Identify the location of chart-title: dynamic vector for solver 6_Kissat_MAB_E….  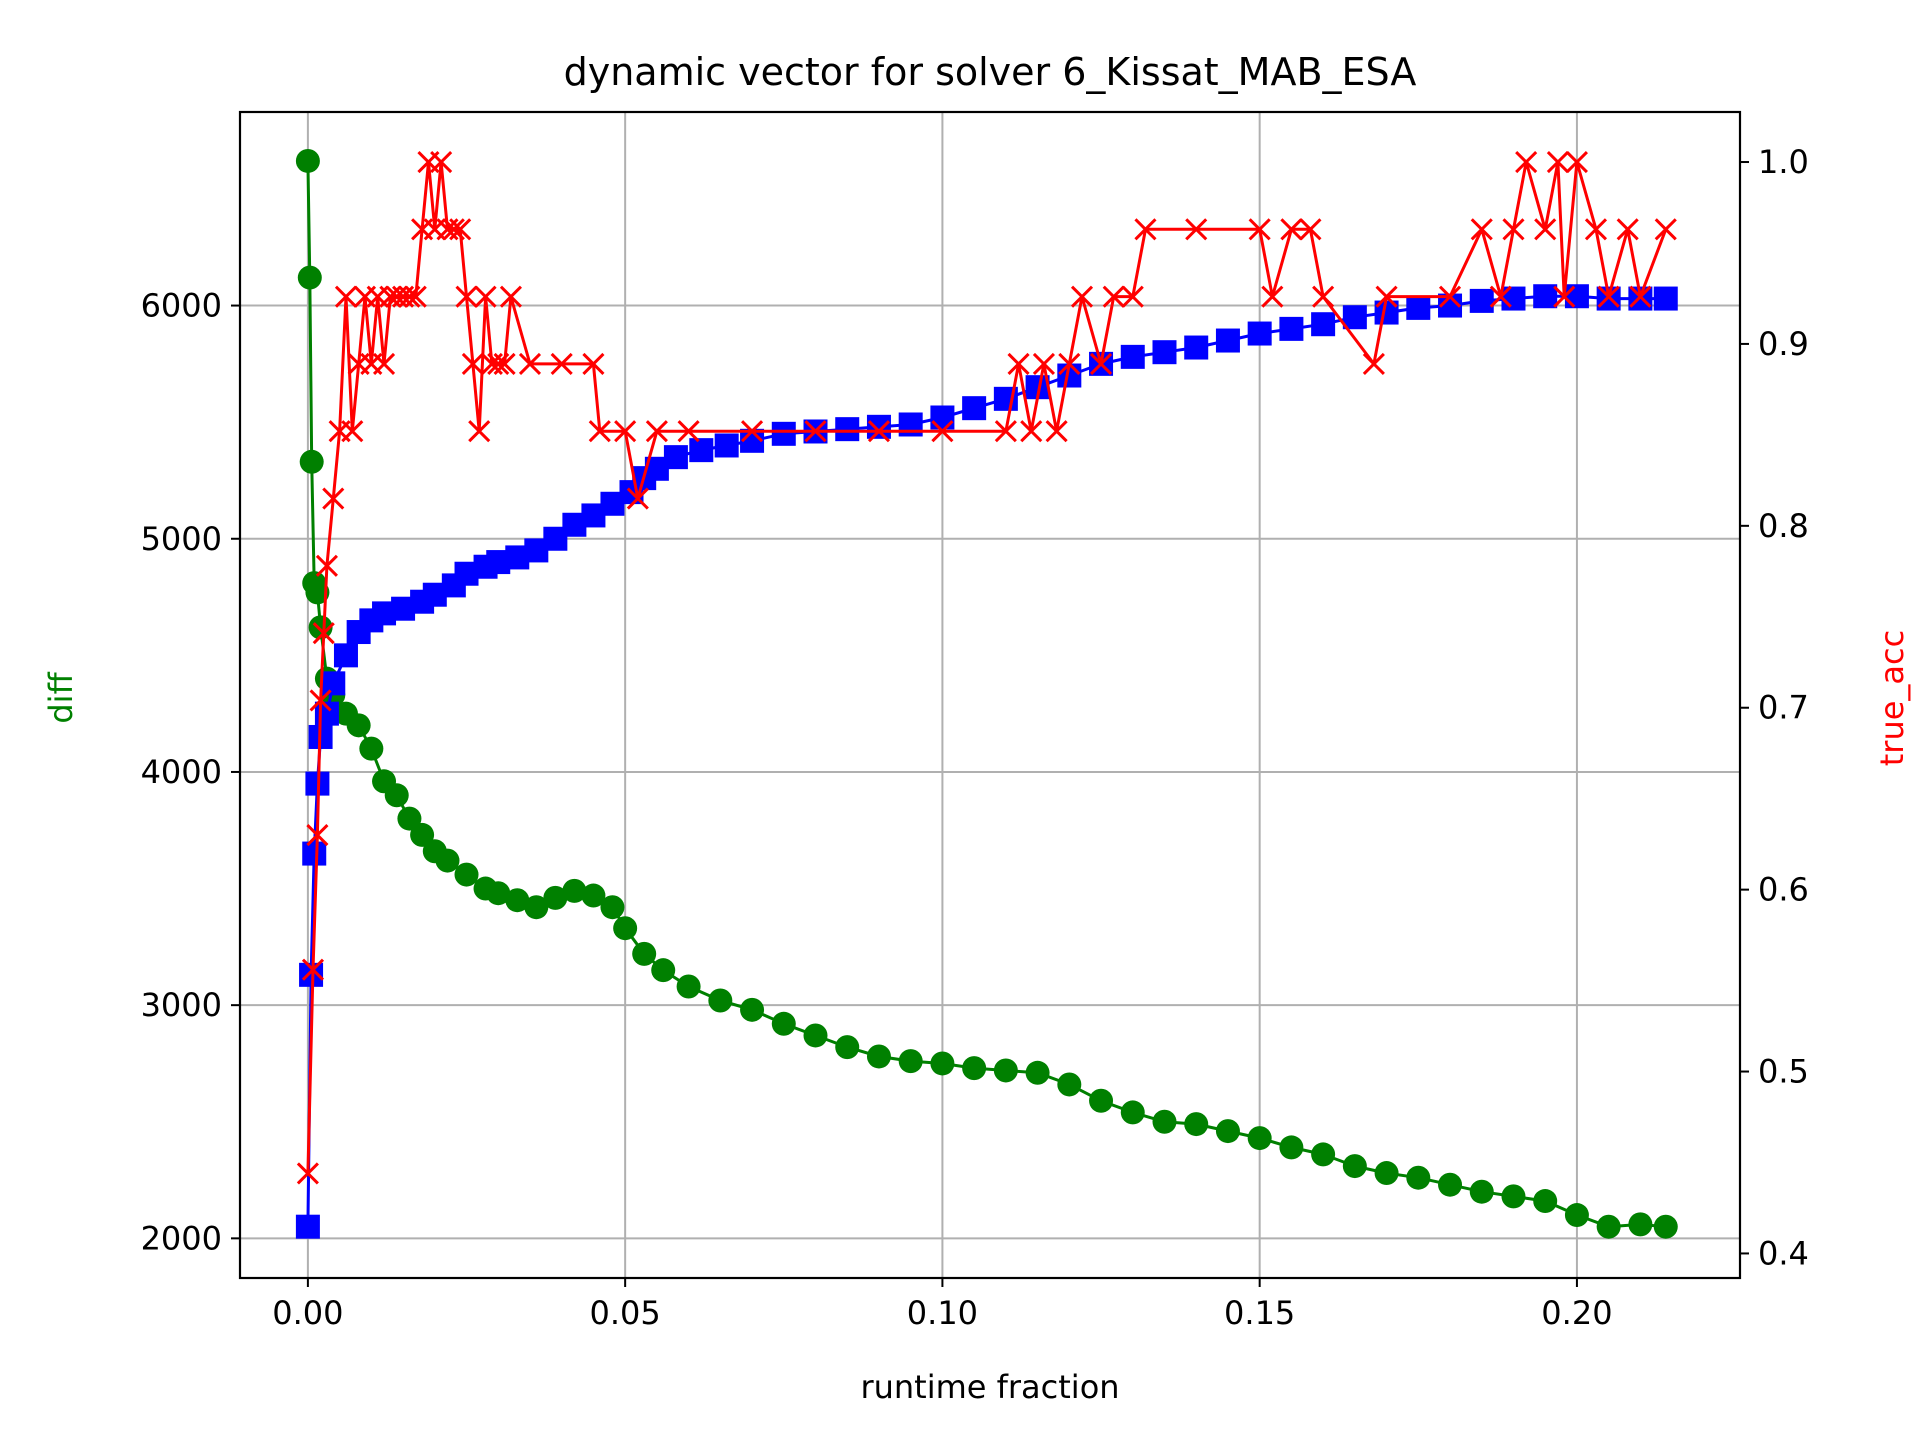
(990, 72).